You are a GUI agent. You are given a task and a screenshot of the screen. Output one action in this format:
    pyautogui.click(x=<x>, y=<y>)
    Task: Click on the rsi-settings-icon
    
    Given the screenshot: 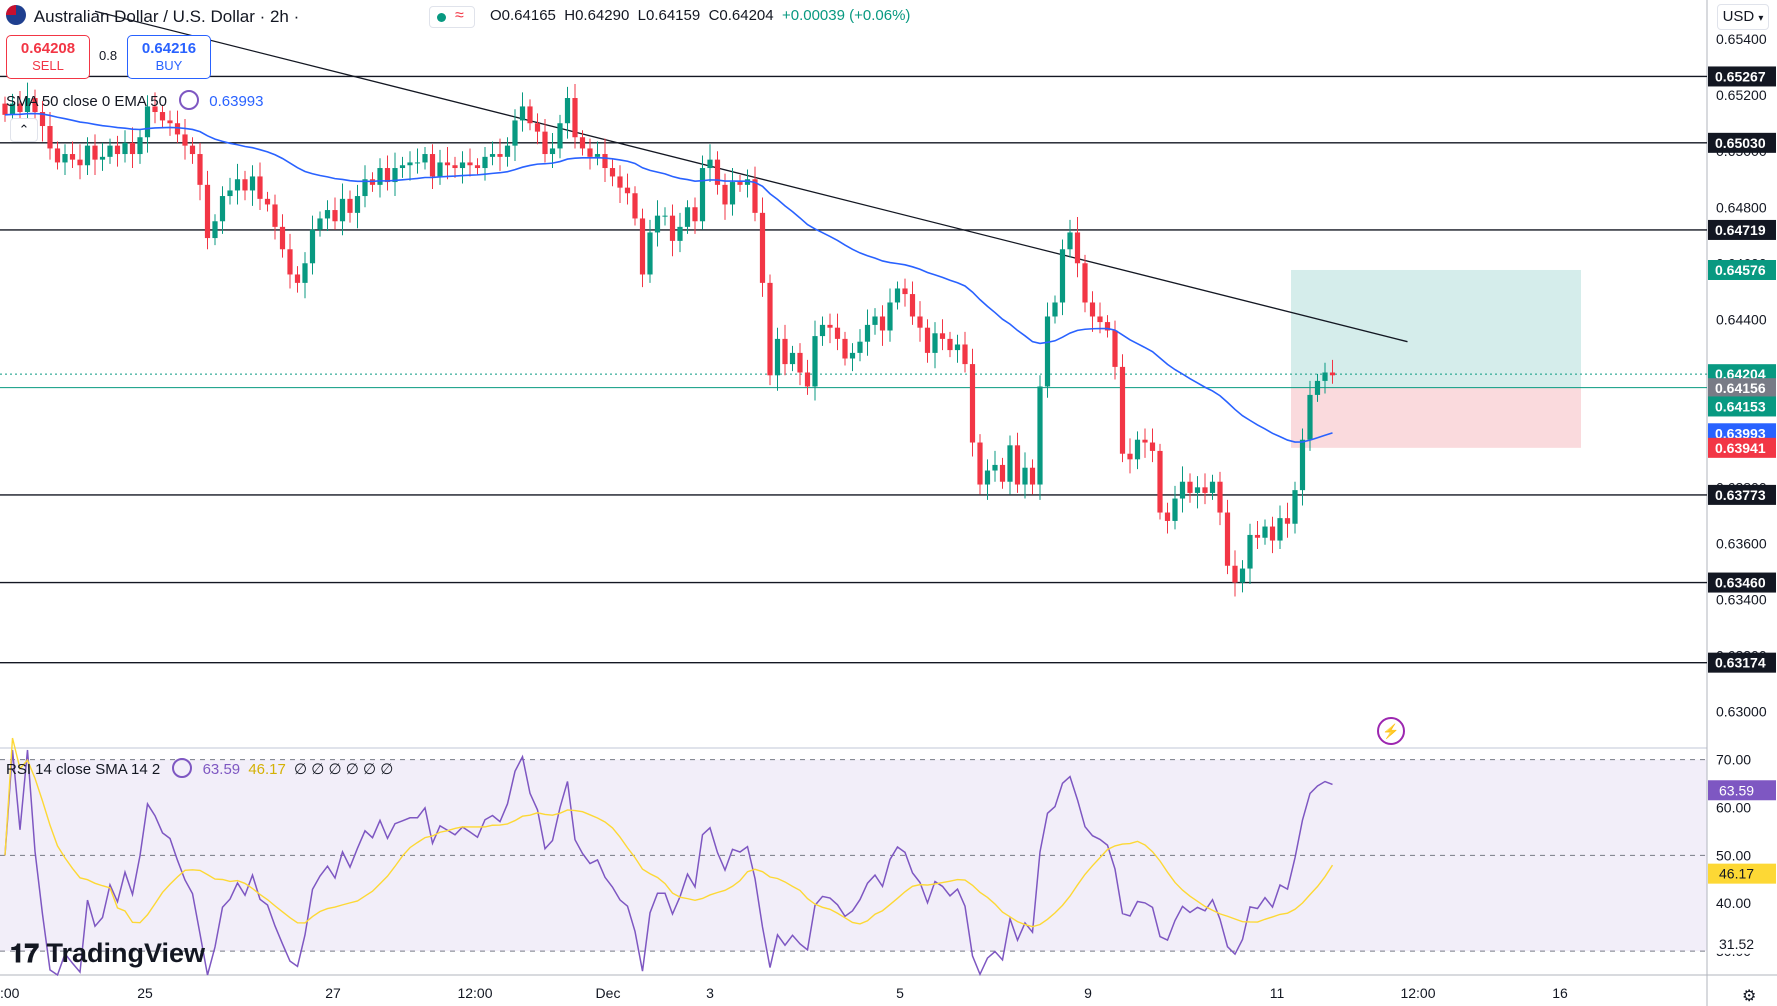 What is the action you would take?
    pyautogui.click(x=182, y=768)
    